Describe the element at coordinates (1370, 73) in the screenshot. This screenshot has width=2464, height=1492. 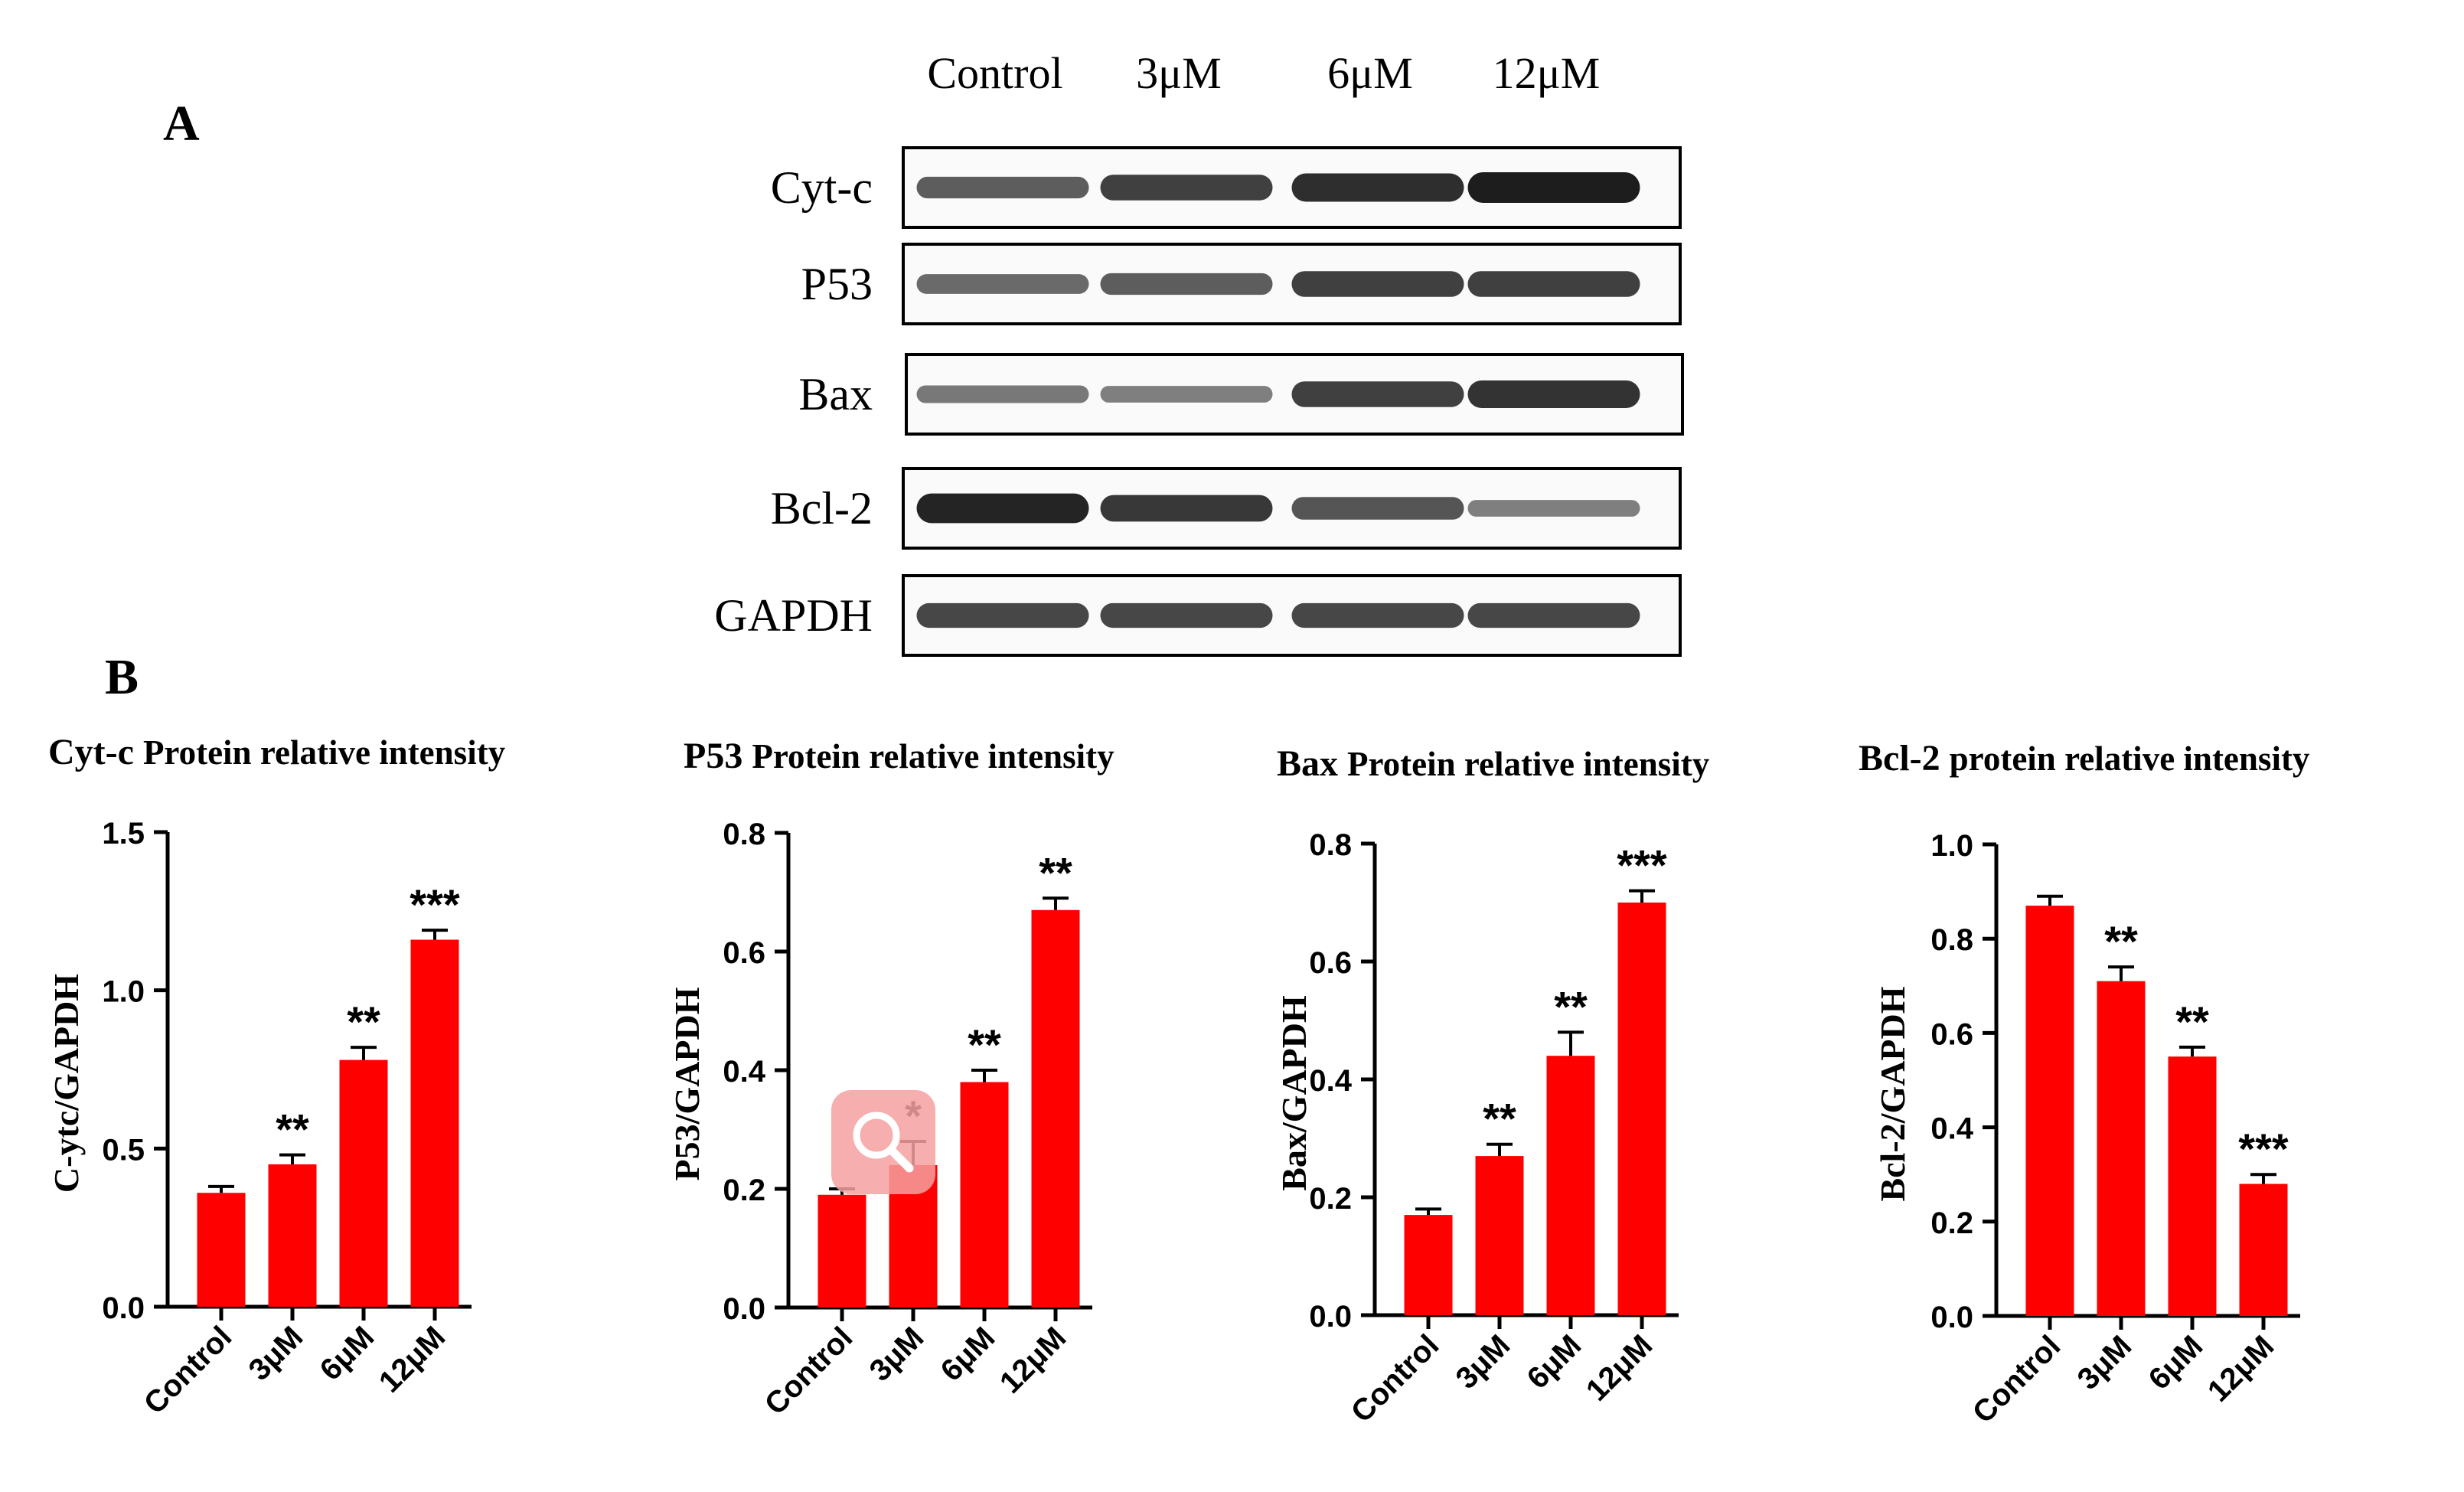
I see `blot-lane-label: 6μM` at that location.